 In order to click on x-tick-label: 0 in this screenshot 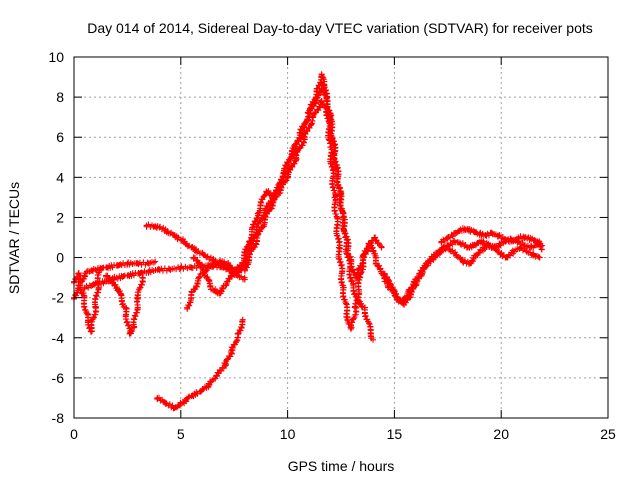, I will do `click(74, 434)`.